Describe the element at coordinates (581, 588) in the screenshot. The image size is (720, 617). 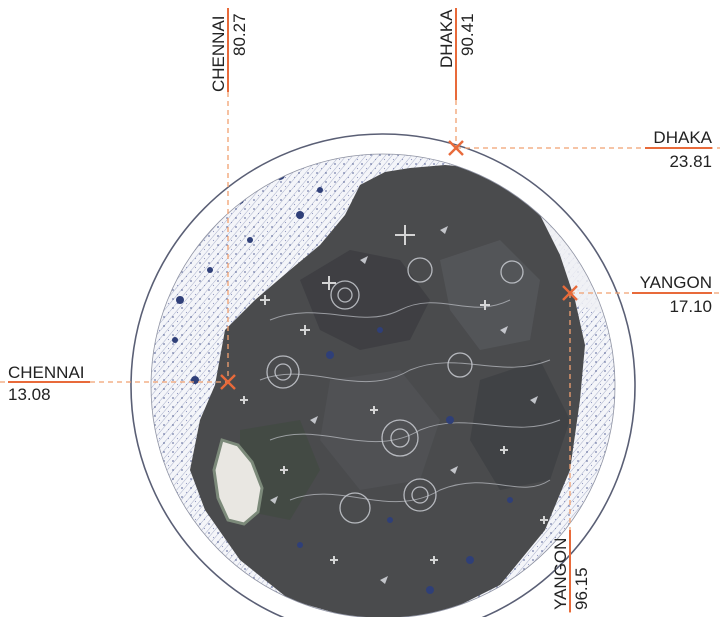
I see `yangon-lon-label: 96.15` at that location.